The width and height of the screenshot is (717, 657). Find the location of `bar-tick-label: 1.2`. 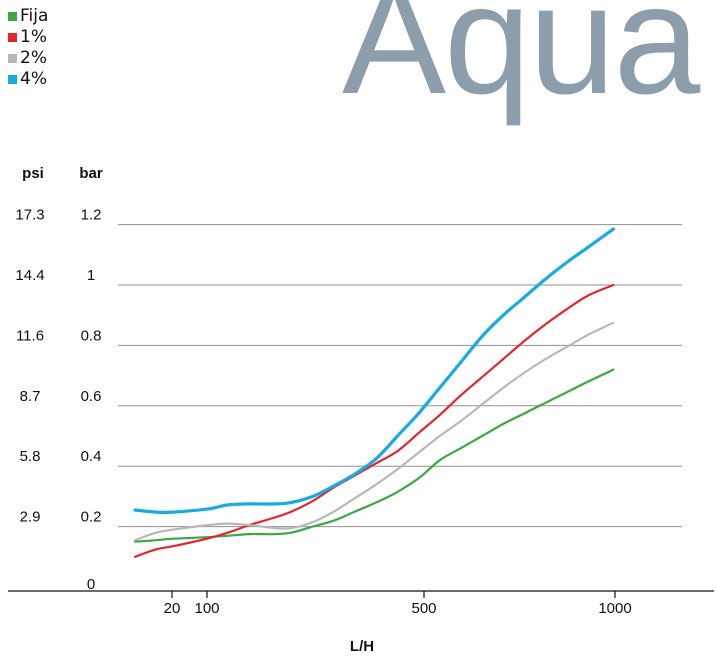

bar-tick-label: 1.2 is located at coordinates (91, 215).